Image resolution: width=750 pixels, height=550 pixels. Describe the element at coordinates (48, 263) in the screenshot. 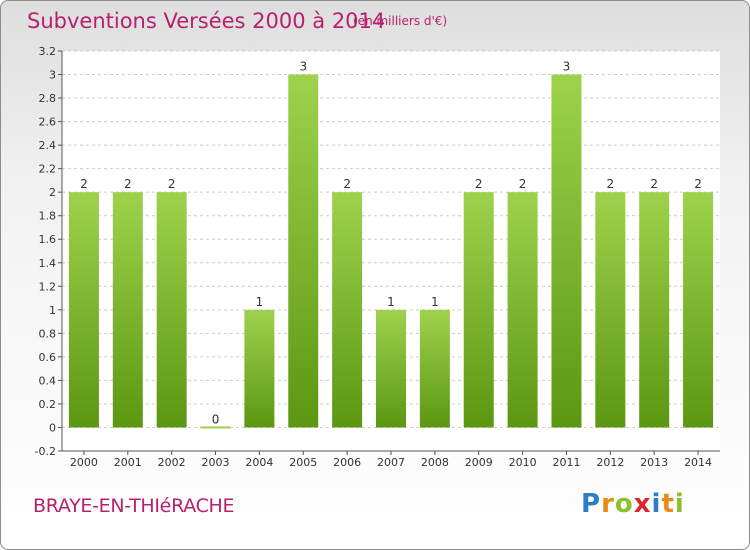

I see `y-tick-label: 1.4` at that location.